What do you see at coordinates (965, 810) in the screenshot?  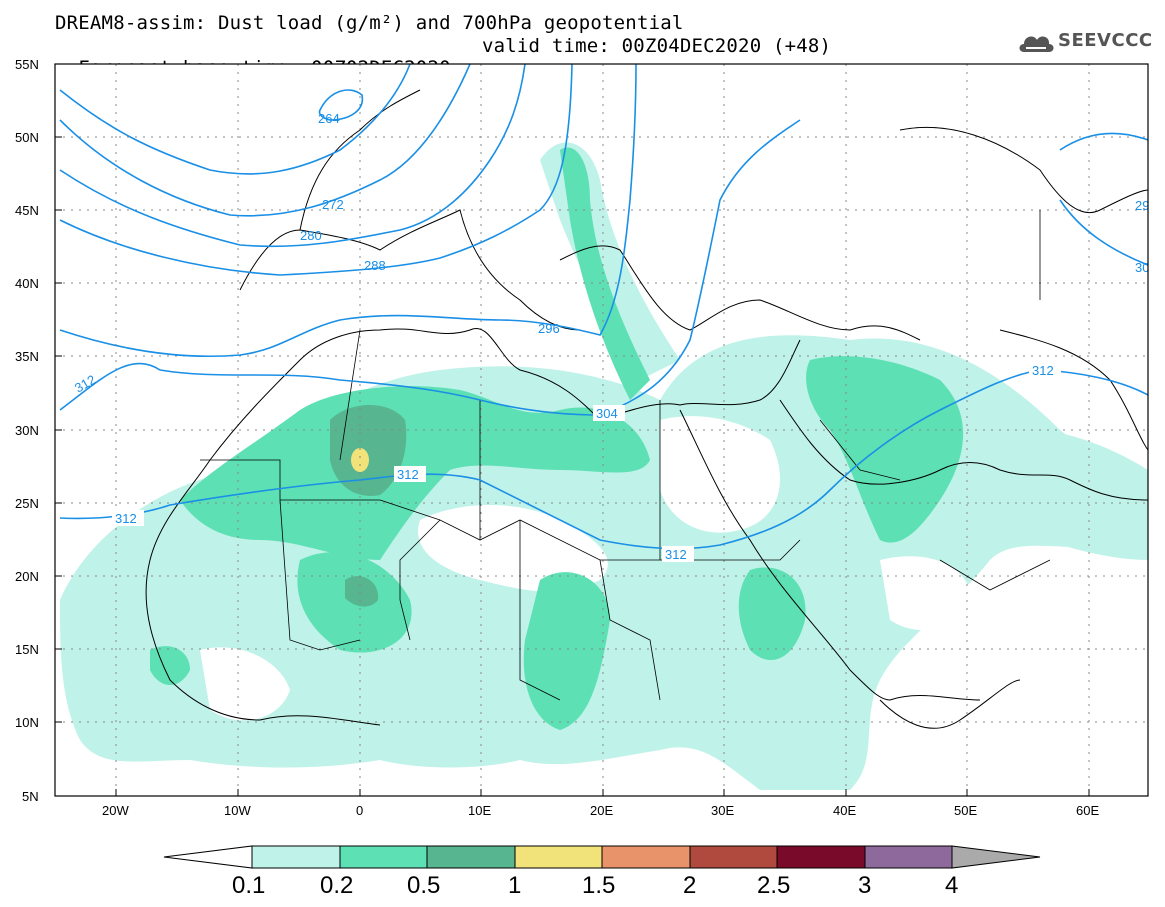 I see `lon-label-50e: 50E` at bounding box center [965, 810].